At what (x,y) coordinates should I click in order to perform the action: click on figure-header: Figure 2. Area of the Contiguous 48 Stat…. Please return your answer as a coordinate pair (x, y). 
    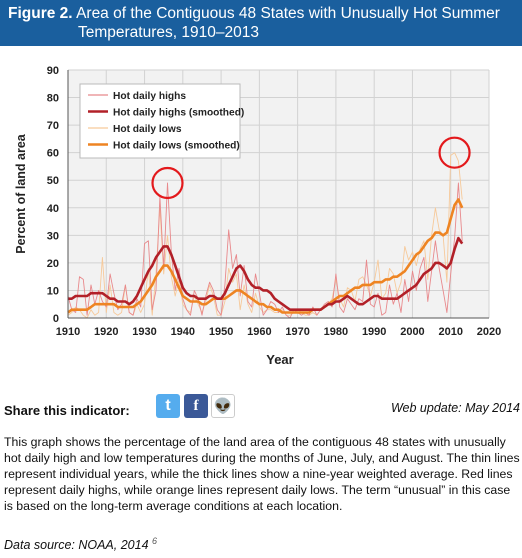
    Looking at the image, I should click on (261, 23).